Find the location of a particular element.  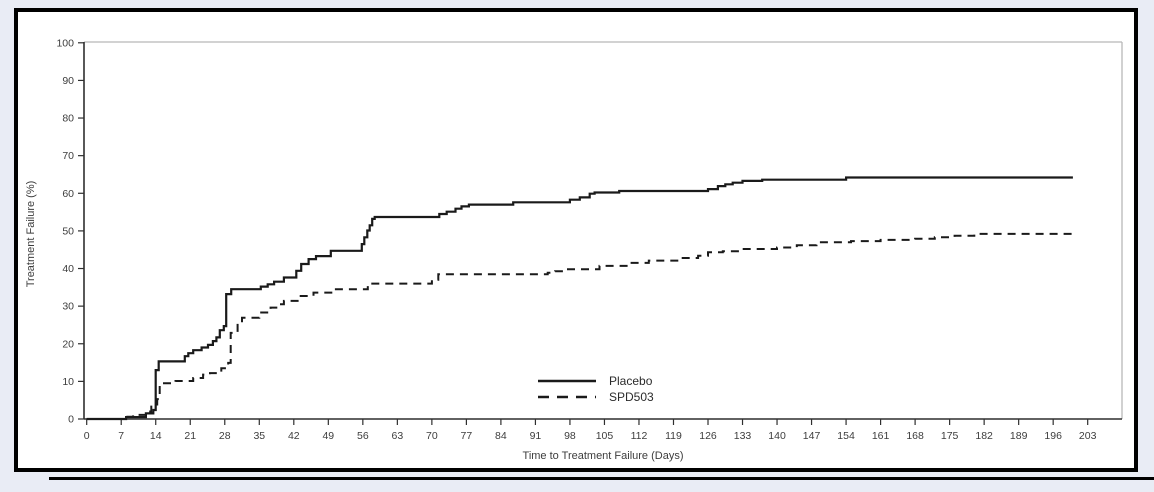

x-tick-label: 21 is located at coordinates (190, 436).